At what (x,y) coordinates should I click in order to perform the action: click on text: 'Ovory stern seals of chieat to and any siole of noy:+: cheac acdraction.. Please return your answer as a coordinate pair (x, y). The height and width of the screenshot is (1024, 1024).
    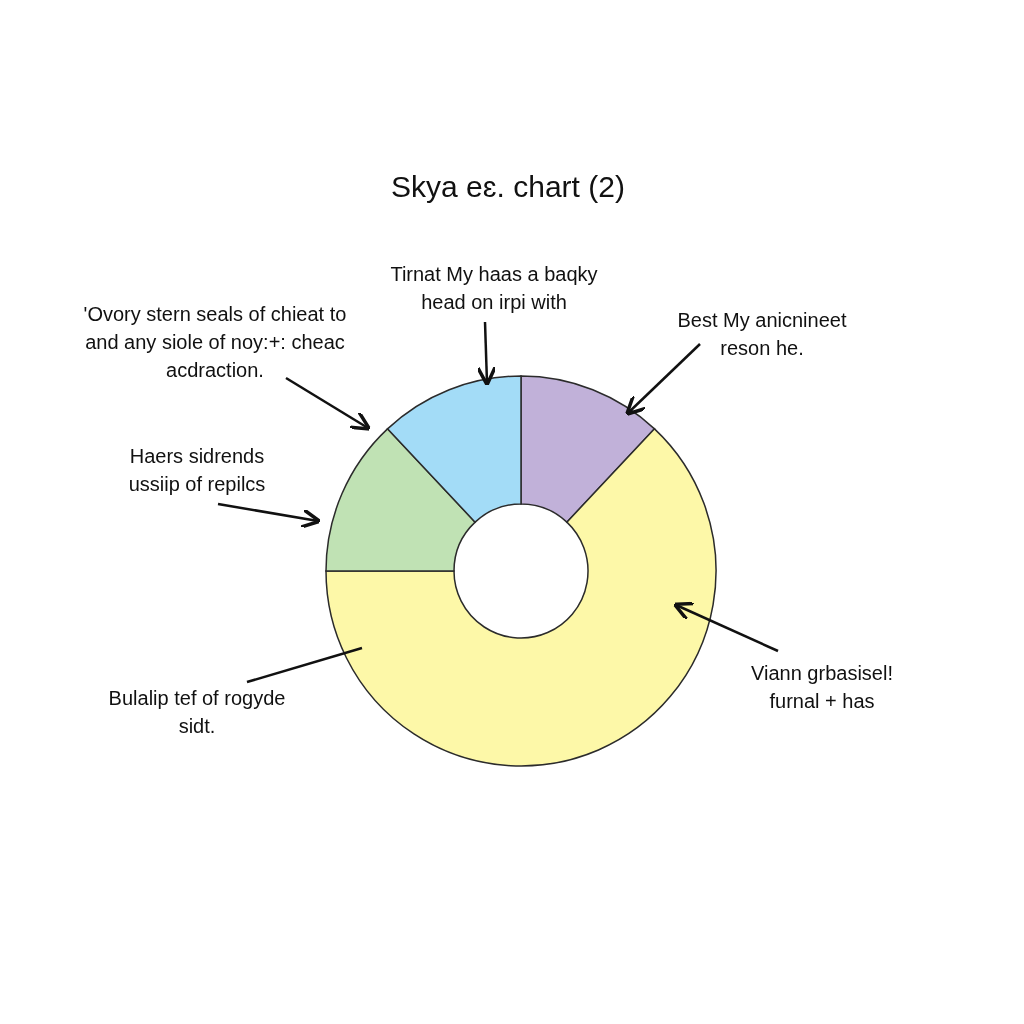
    Looking at the image, I should click on (215, 342).